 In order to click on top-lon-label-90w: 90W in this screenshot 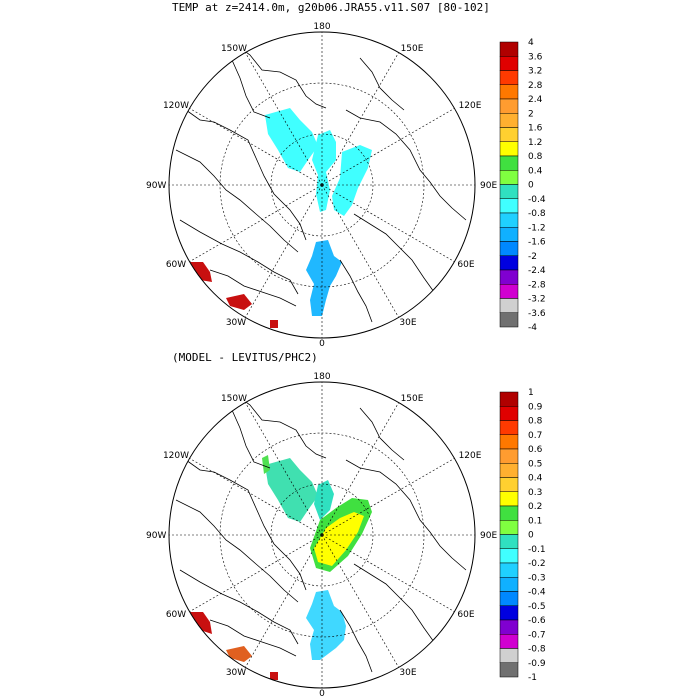, I will do `click(156, 186)`.